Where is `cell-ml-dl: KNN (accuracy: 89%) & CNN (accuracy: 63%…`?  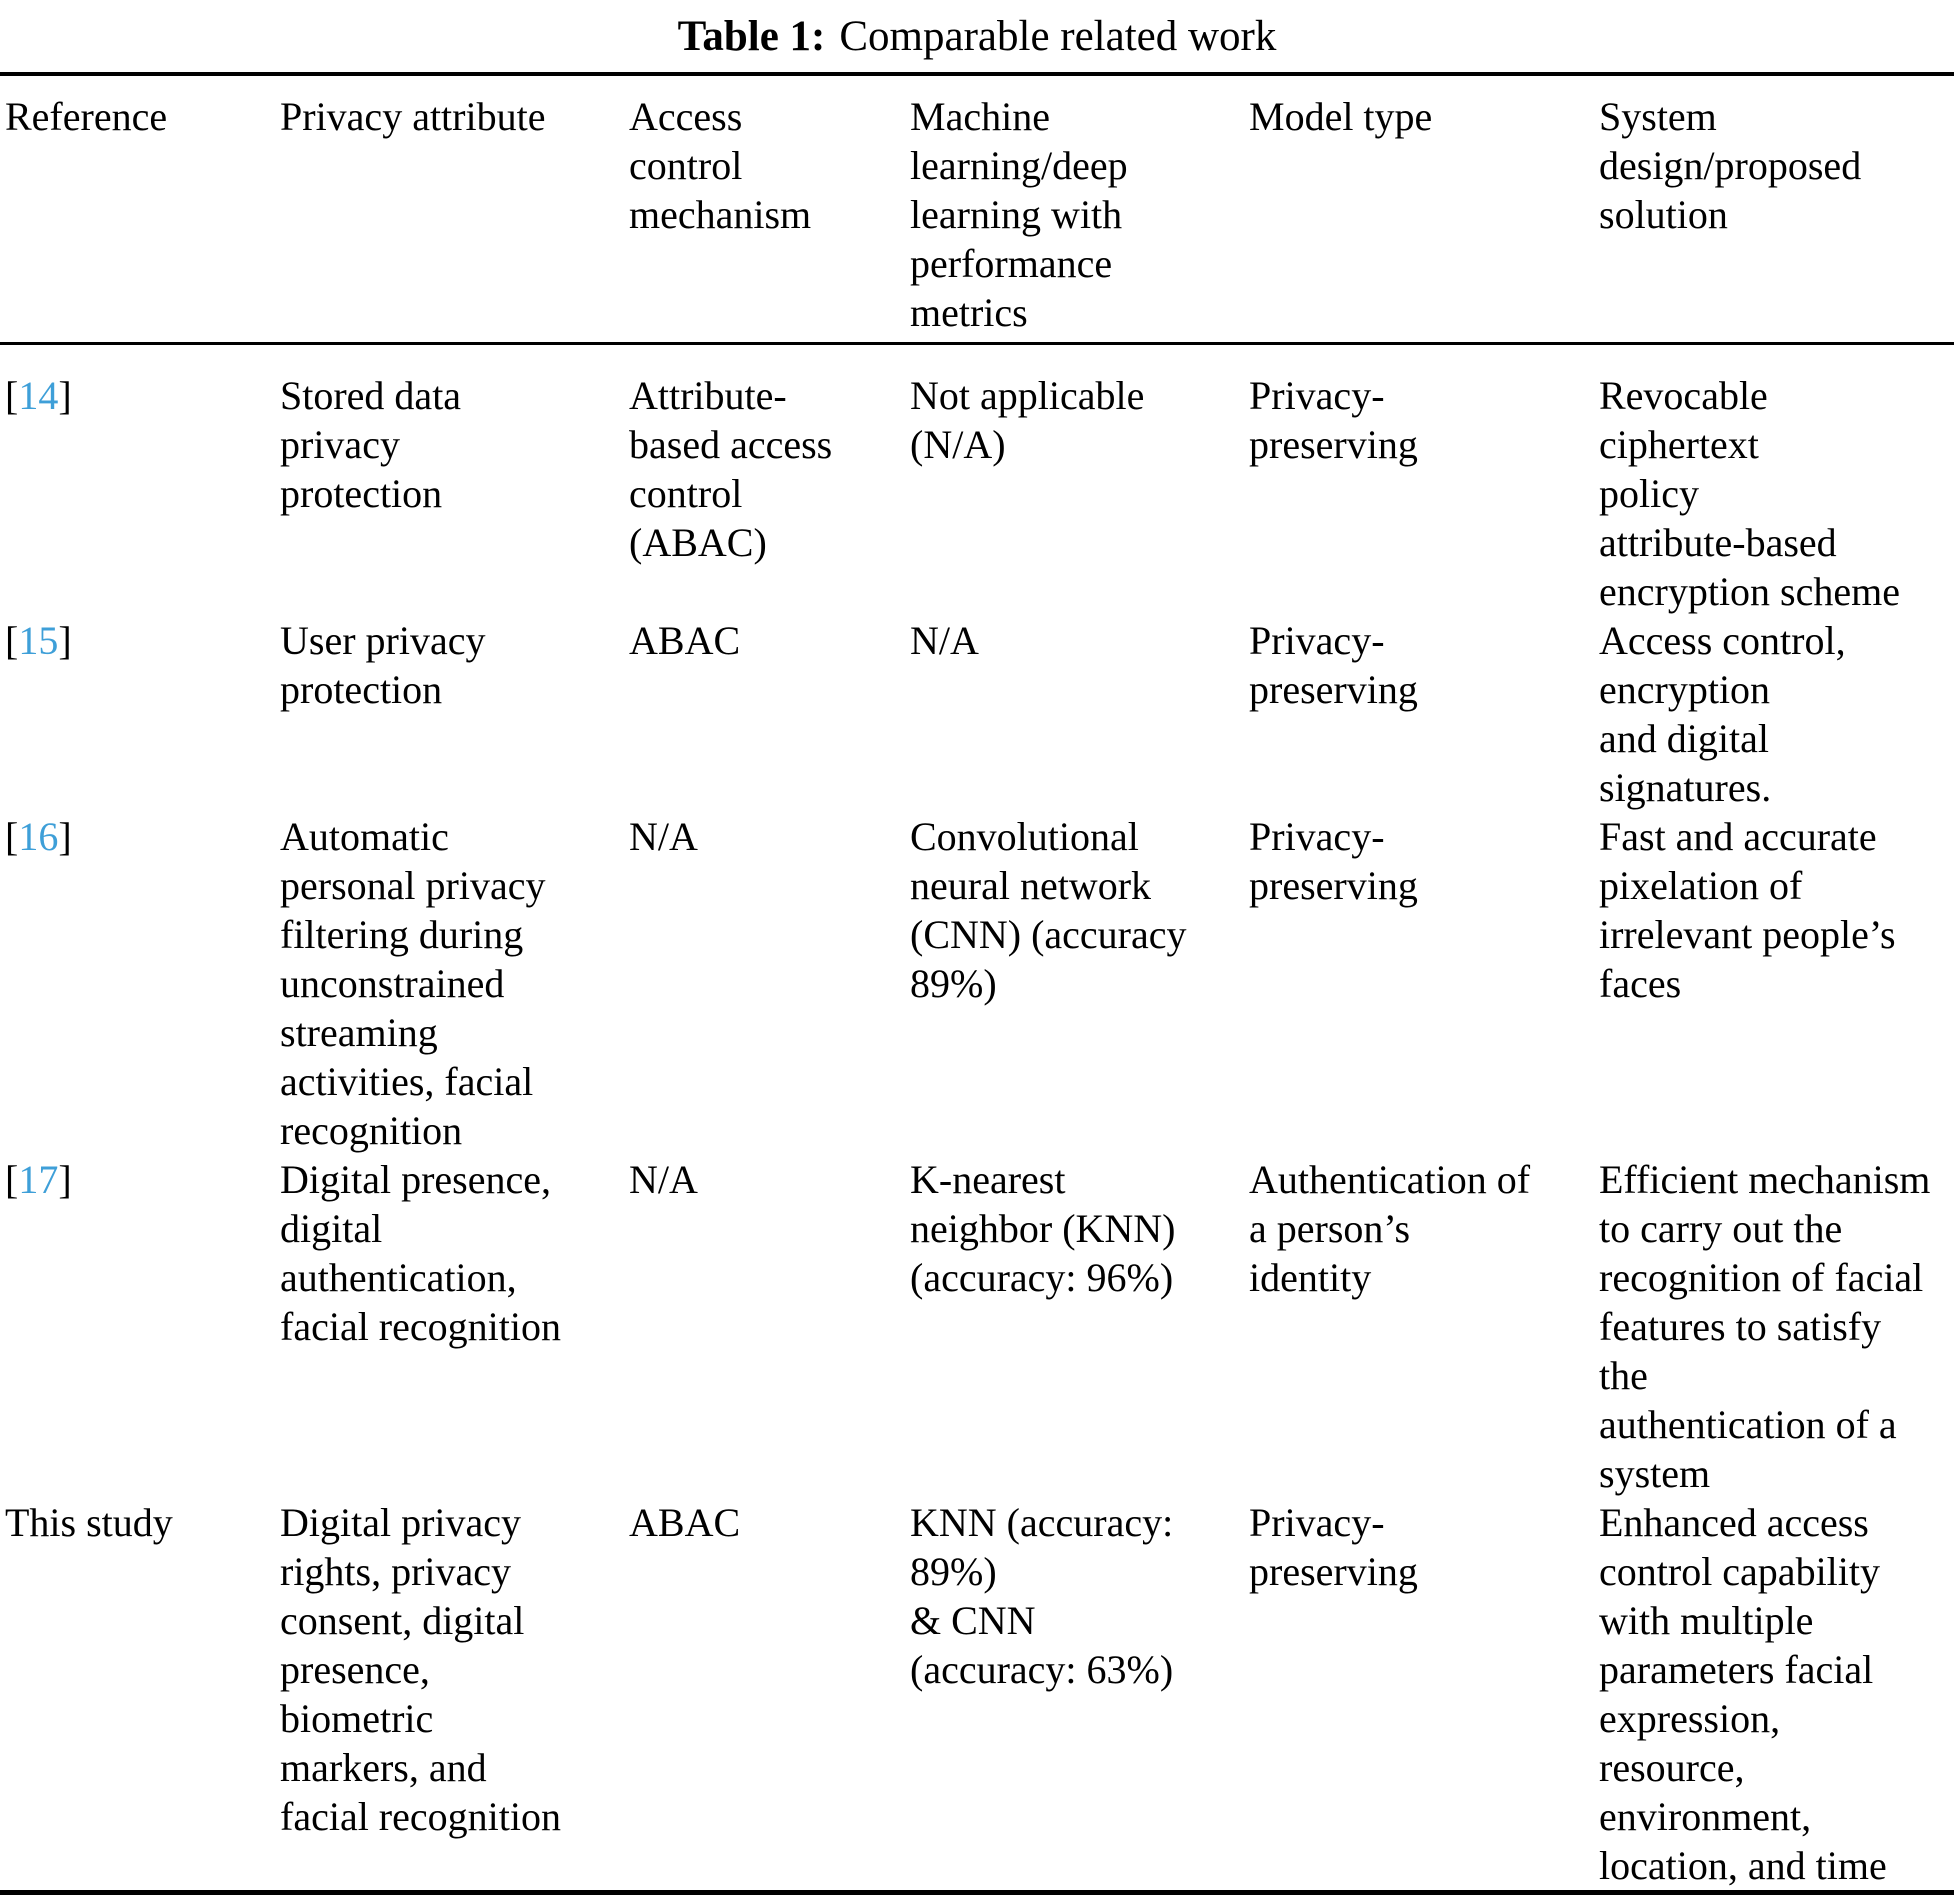 cell-ml-dl: KNN (accuracy: 89%) & CNN (accuracy: 63%… is located at coordinates (1042, 1596).